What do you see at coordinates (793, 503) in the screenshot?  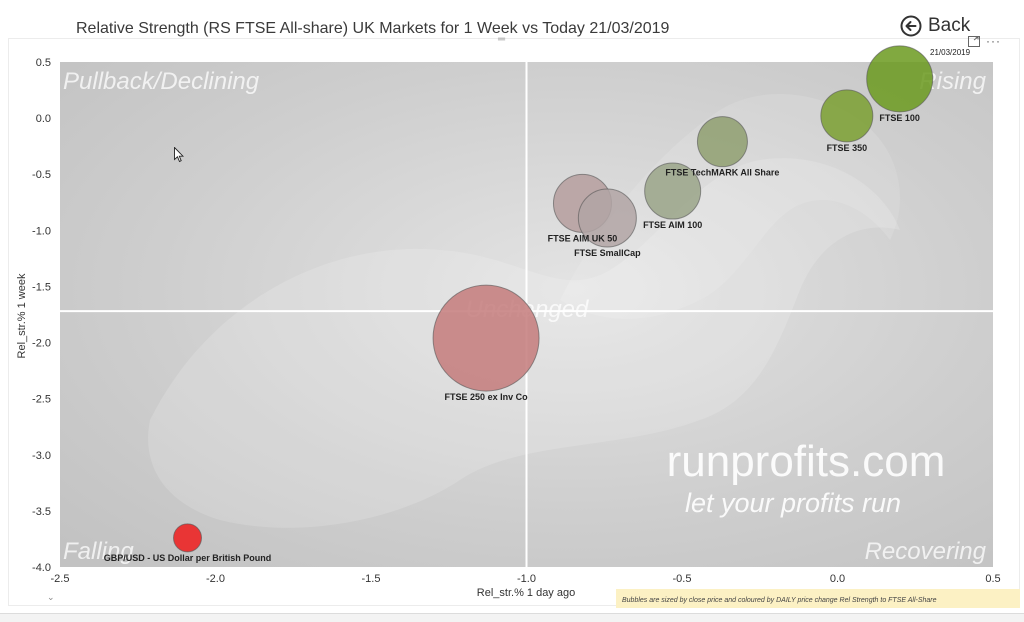 I see `watermark-tagline: let your profits run` at bounding box center [793, 503].